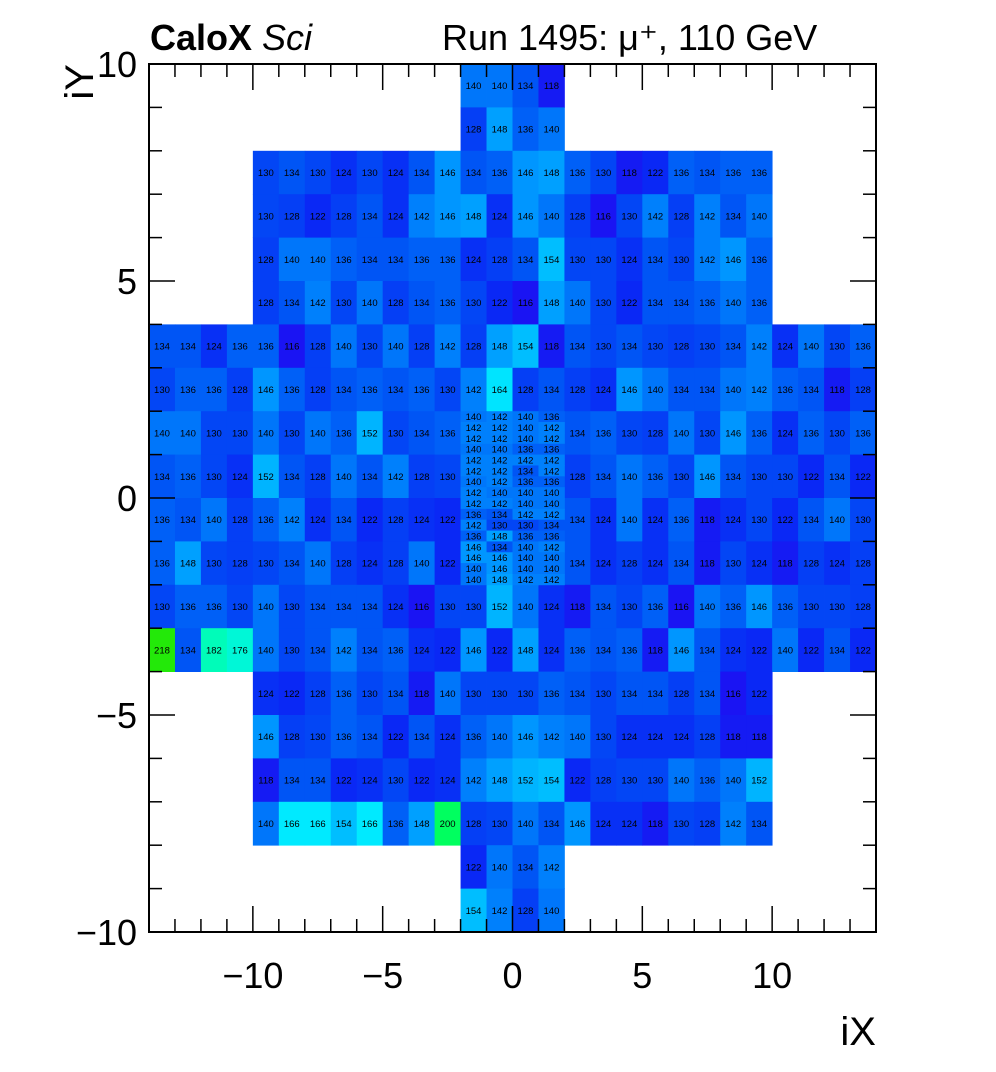 The image size is (996, 1072). I want to click on cell-value-label: 152, so click(526, 781).